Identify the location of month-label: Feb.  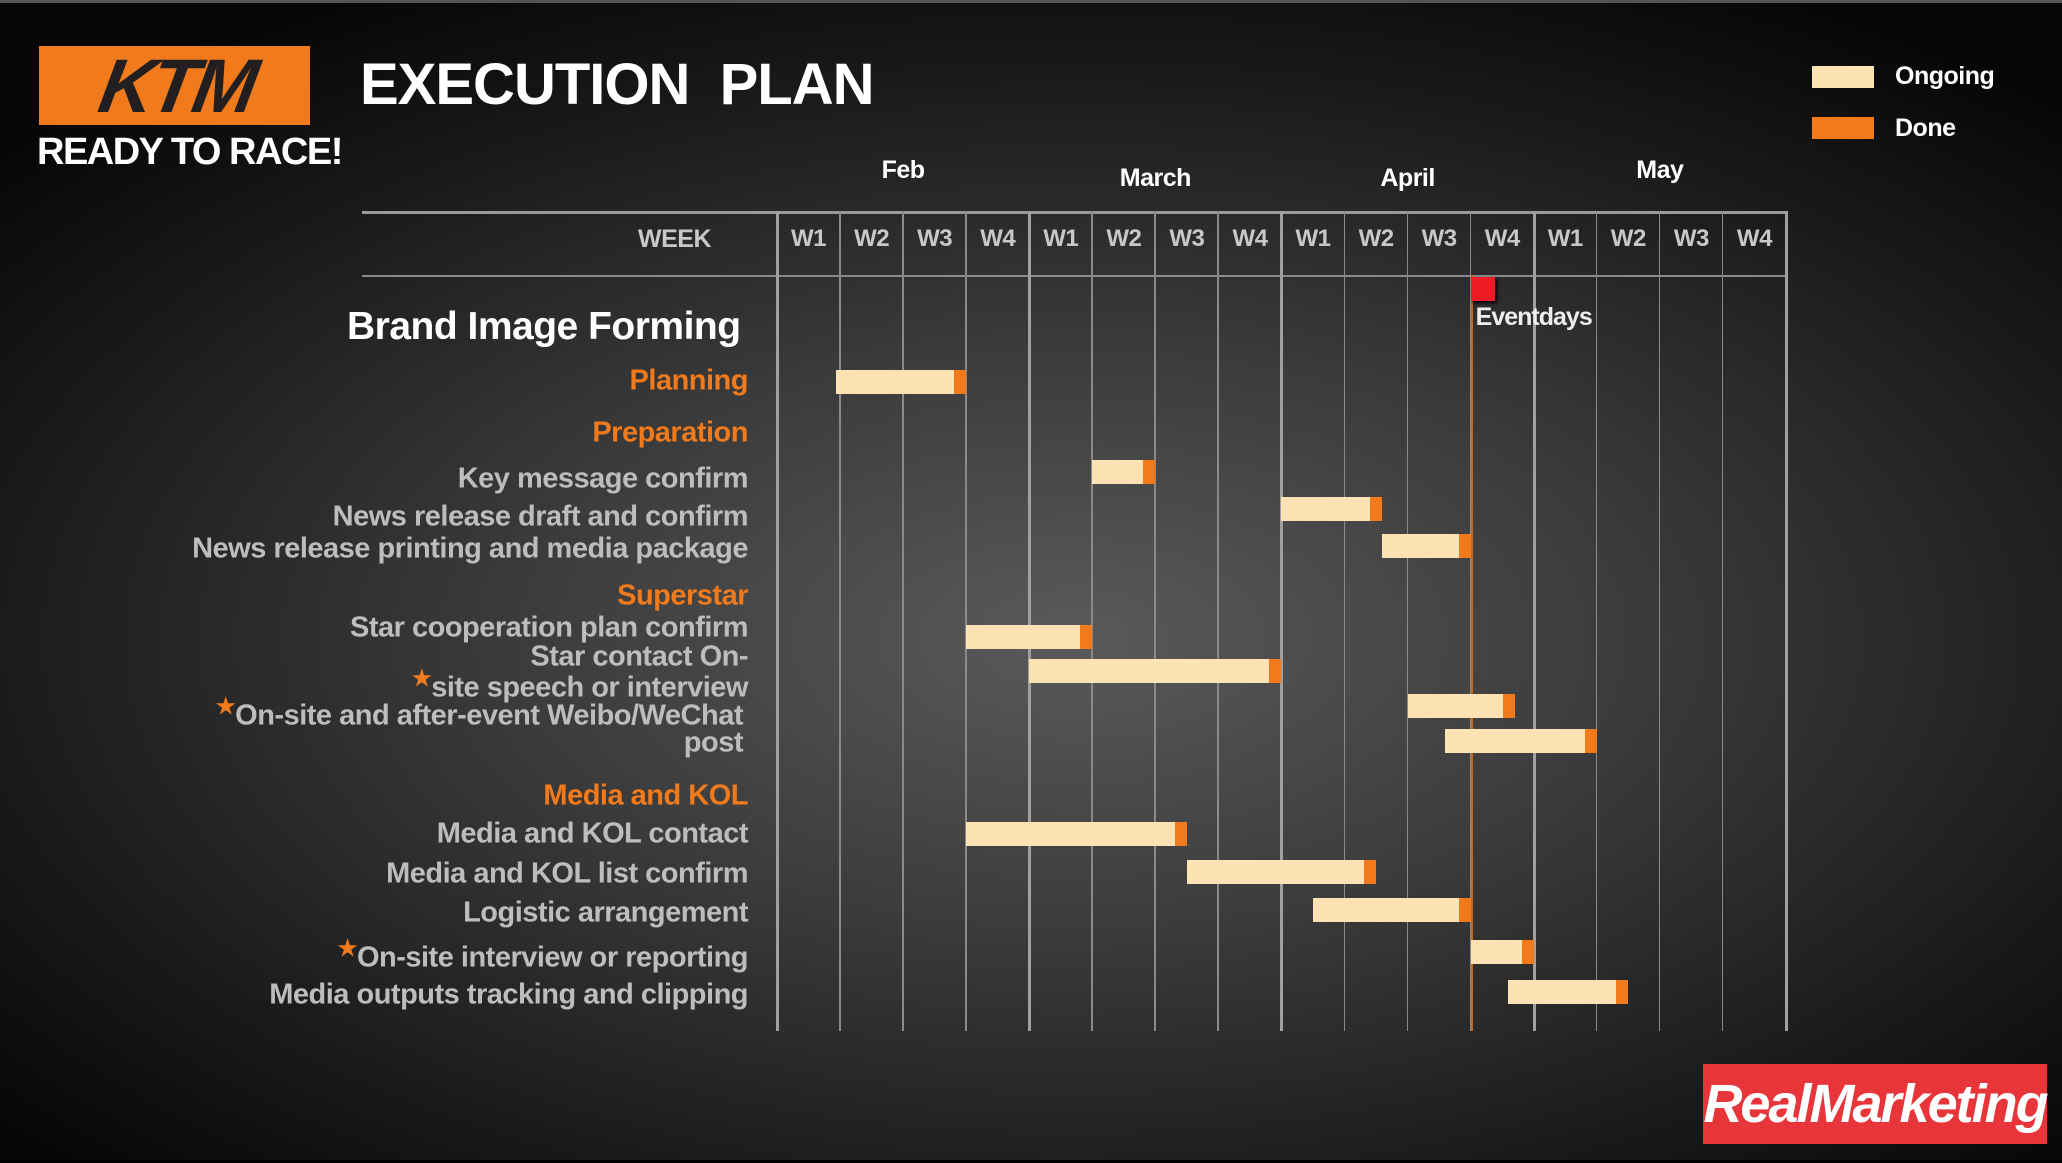
(903, 170).